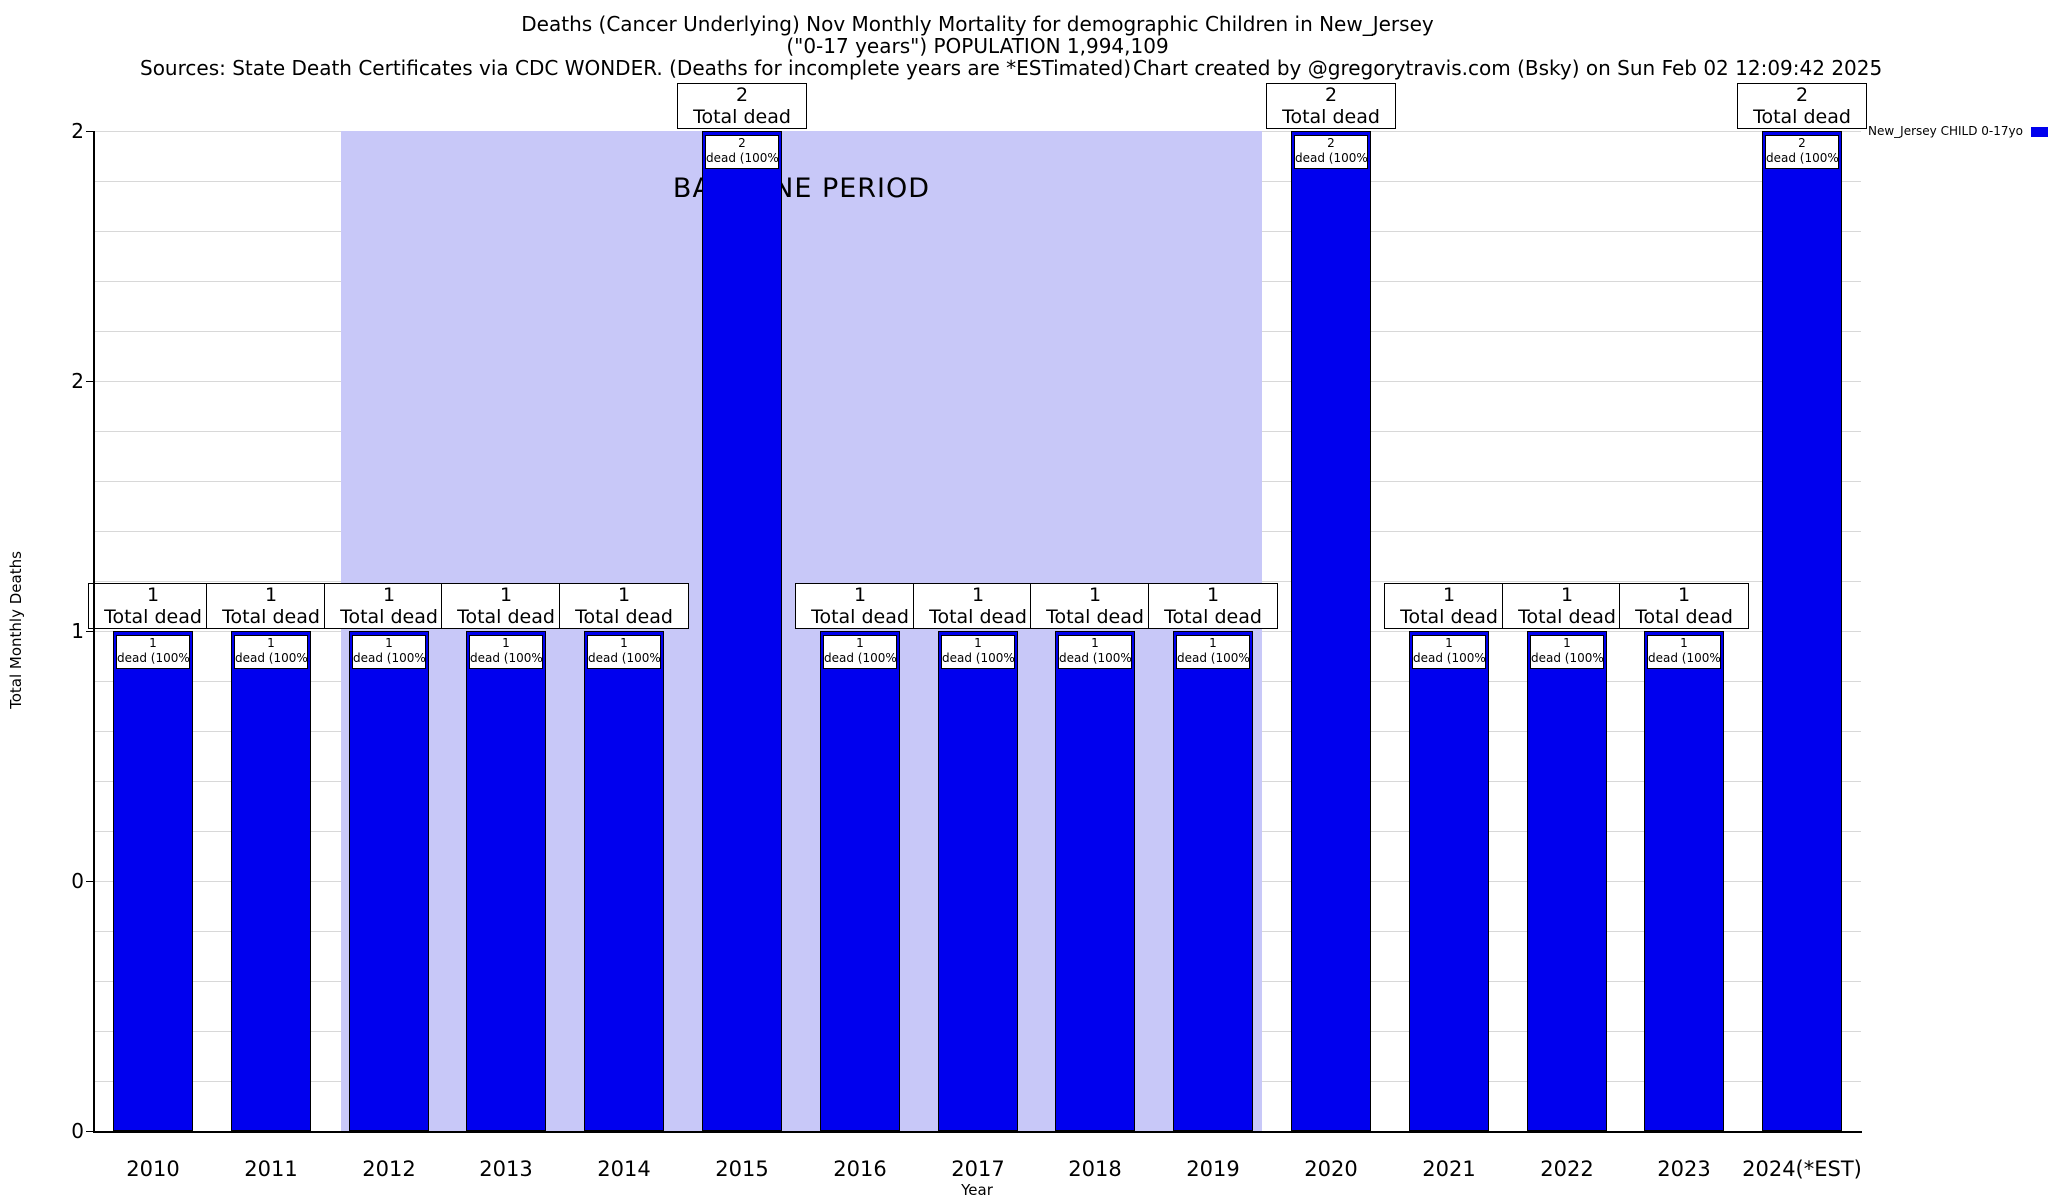 The height and width of the screenshot is (1200, 2048). Describe the element at coordinates (801, 188) in the screenshot. I see `baseline-period-label: BASELINE PERIOD` at that location.